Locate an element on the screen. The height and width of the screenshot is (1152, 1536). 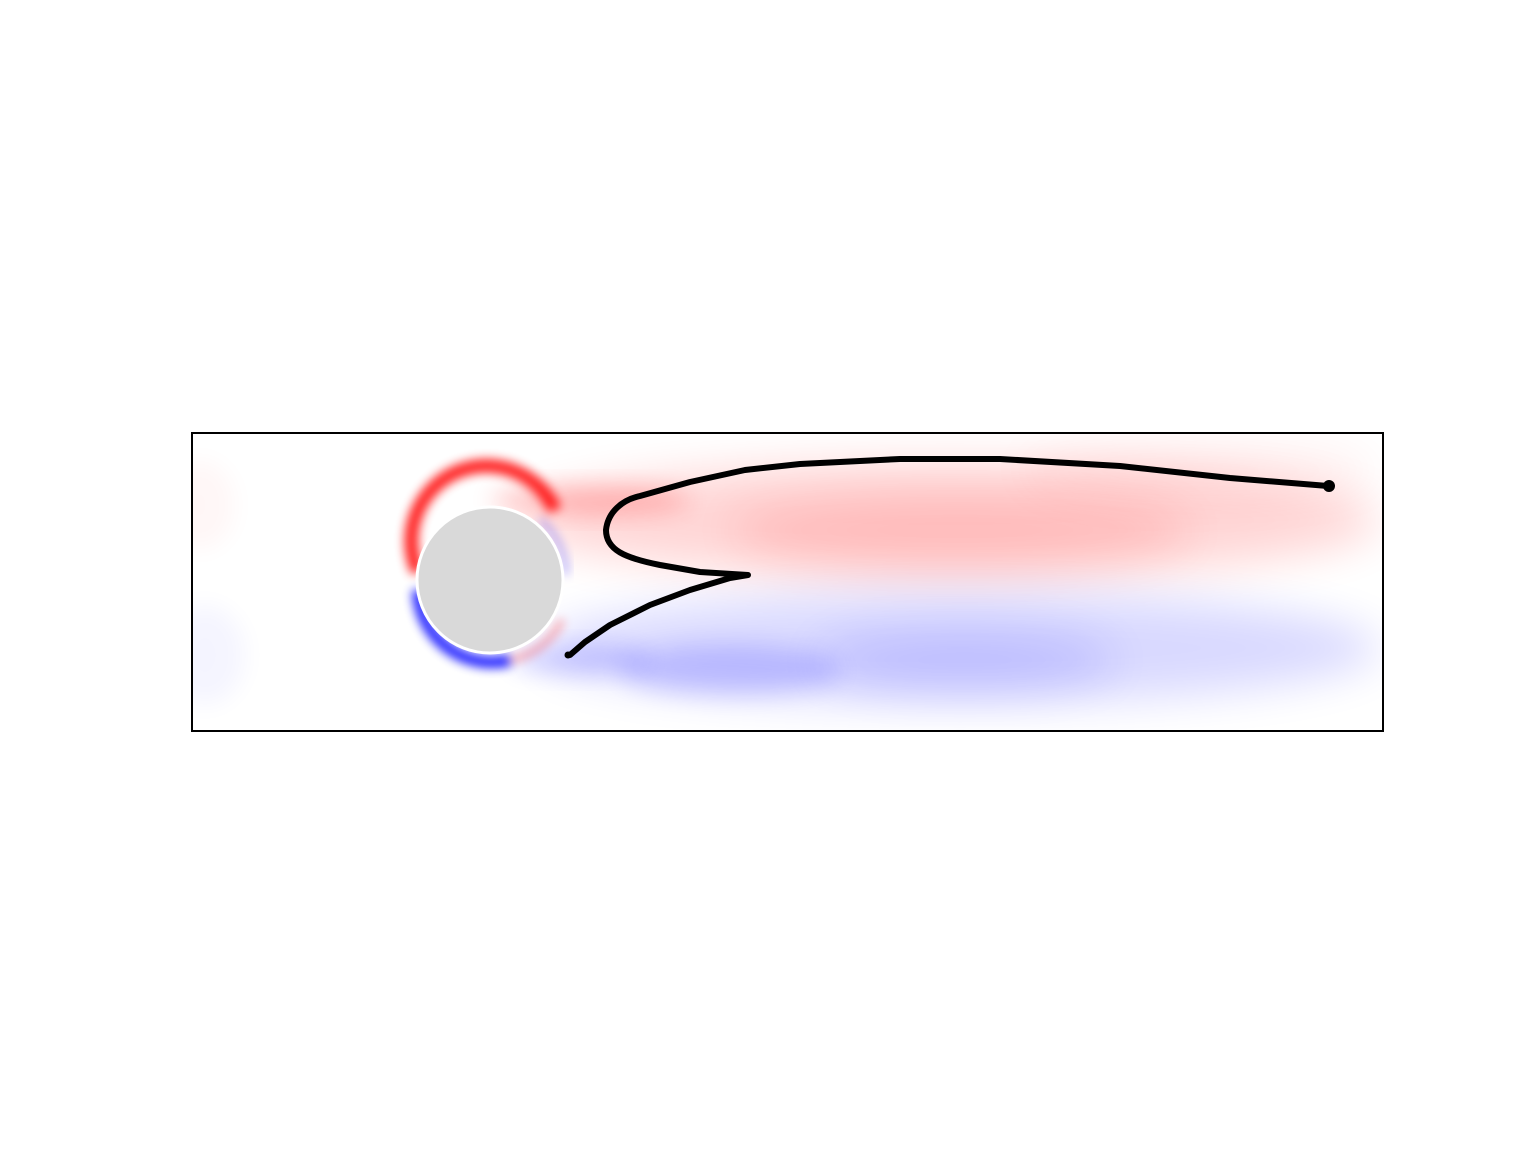
negative-wake-core is located at coordinates (965, 660).